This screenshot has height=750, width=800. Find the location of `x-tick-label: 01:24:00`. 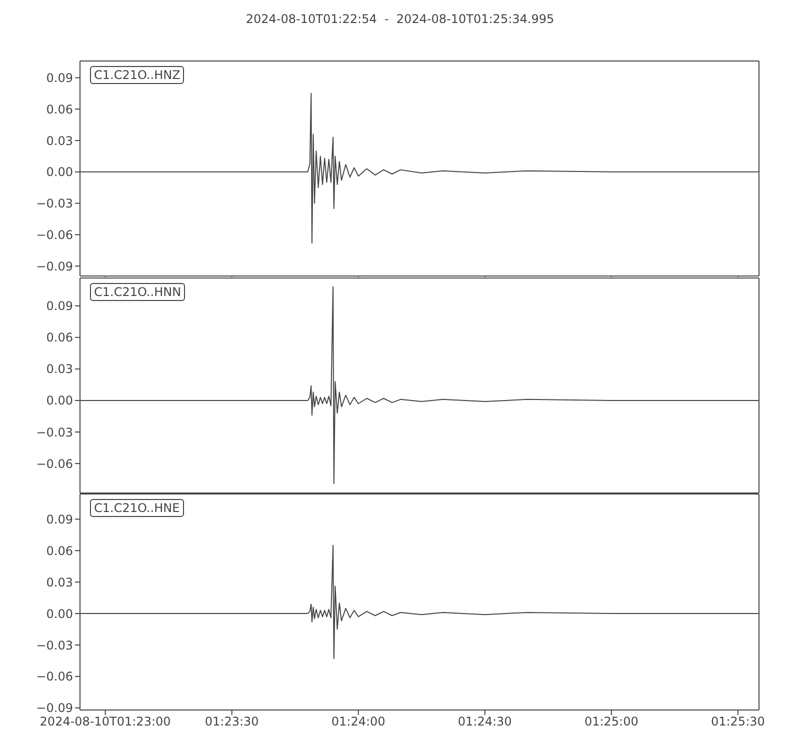

x-tick-label: 01:24:00 is located at coordinates (358, 721).